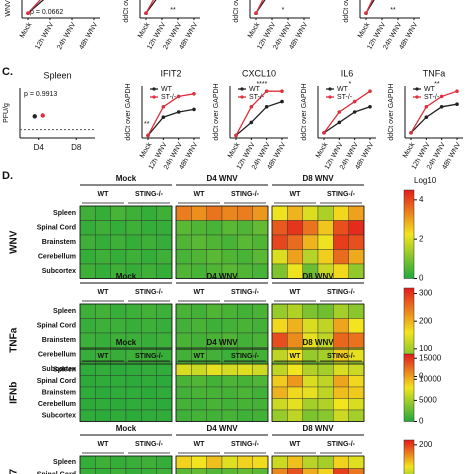 This screenshot has height=474, width=474. Describe the element at coordinates (59, 271) in the screenshot. I see `row-label: Subcortex` at that location.